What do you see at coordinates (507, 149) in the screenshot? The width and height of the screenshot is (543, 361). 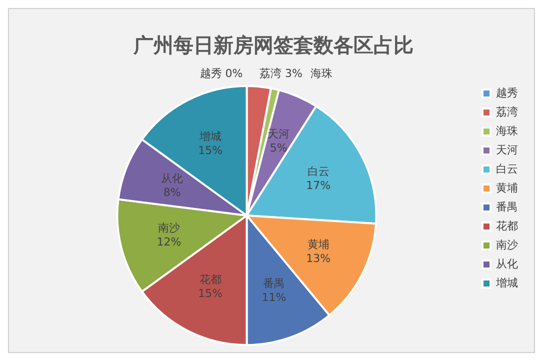 I see `legend-label: 天河` at bounding box center [507, 149].